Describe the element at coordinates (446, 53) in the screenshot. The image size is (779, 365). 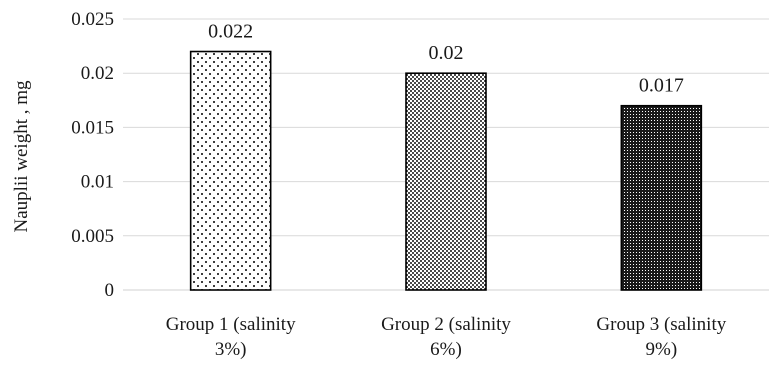
I see `data-label: 0.02` at that location.